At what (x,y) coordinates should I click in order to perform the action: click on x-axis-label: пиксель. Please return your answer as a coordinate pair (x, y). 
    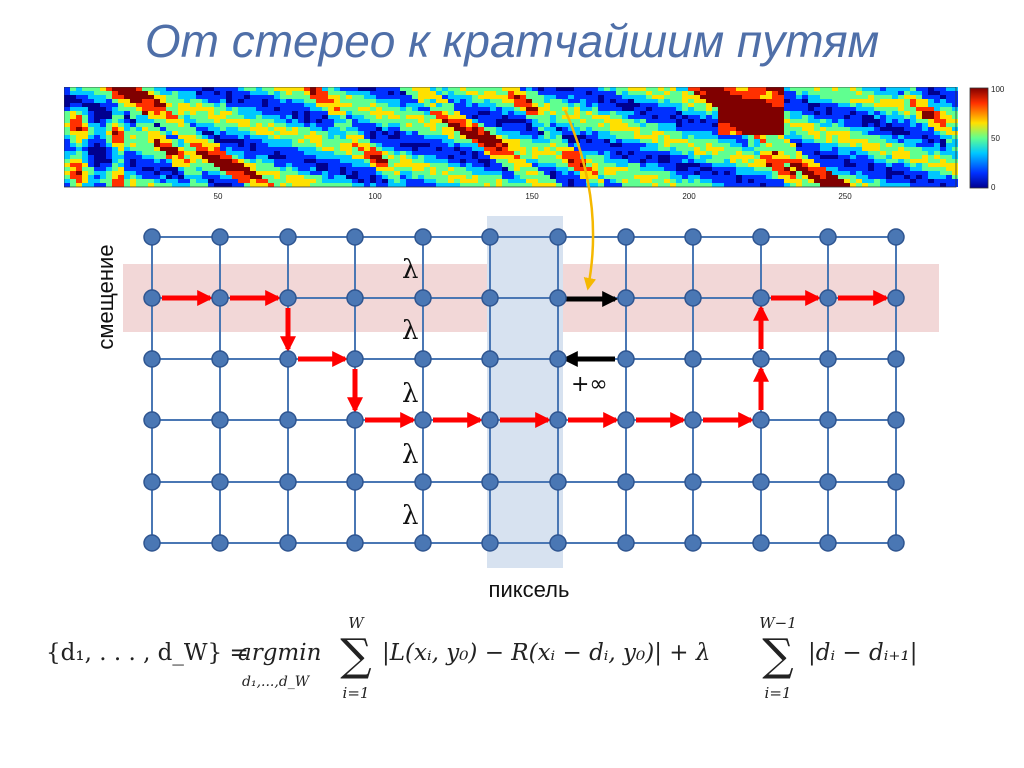
    Looking at the image, I should click on (529, 589).